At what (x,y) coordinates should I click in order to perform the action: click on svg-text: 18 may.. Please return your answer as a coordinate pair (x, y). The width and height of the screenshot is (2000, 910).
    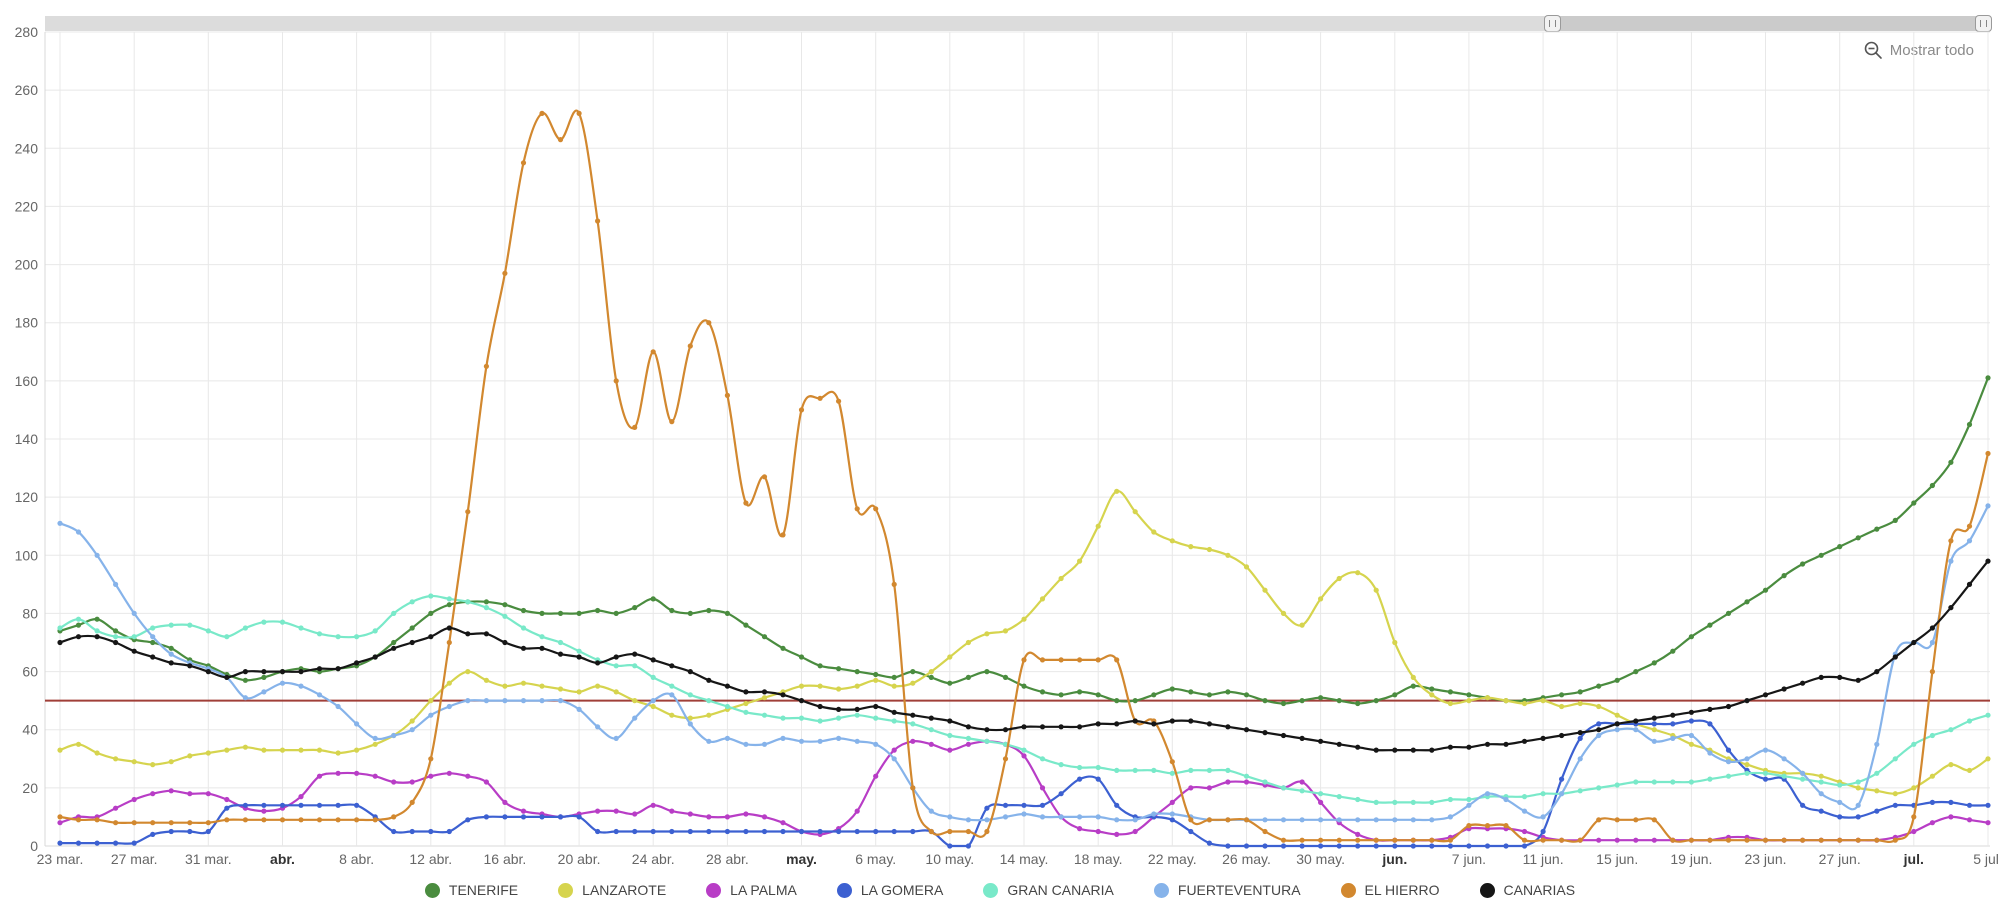
    Looking at the image, I should click on (1098, 859).